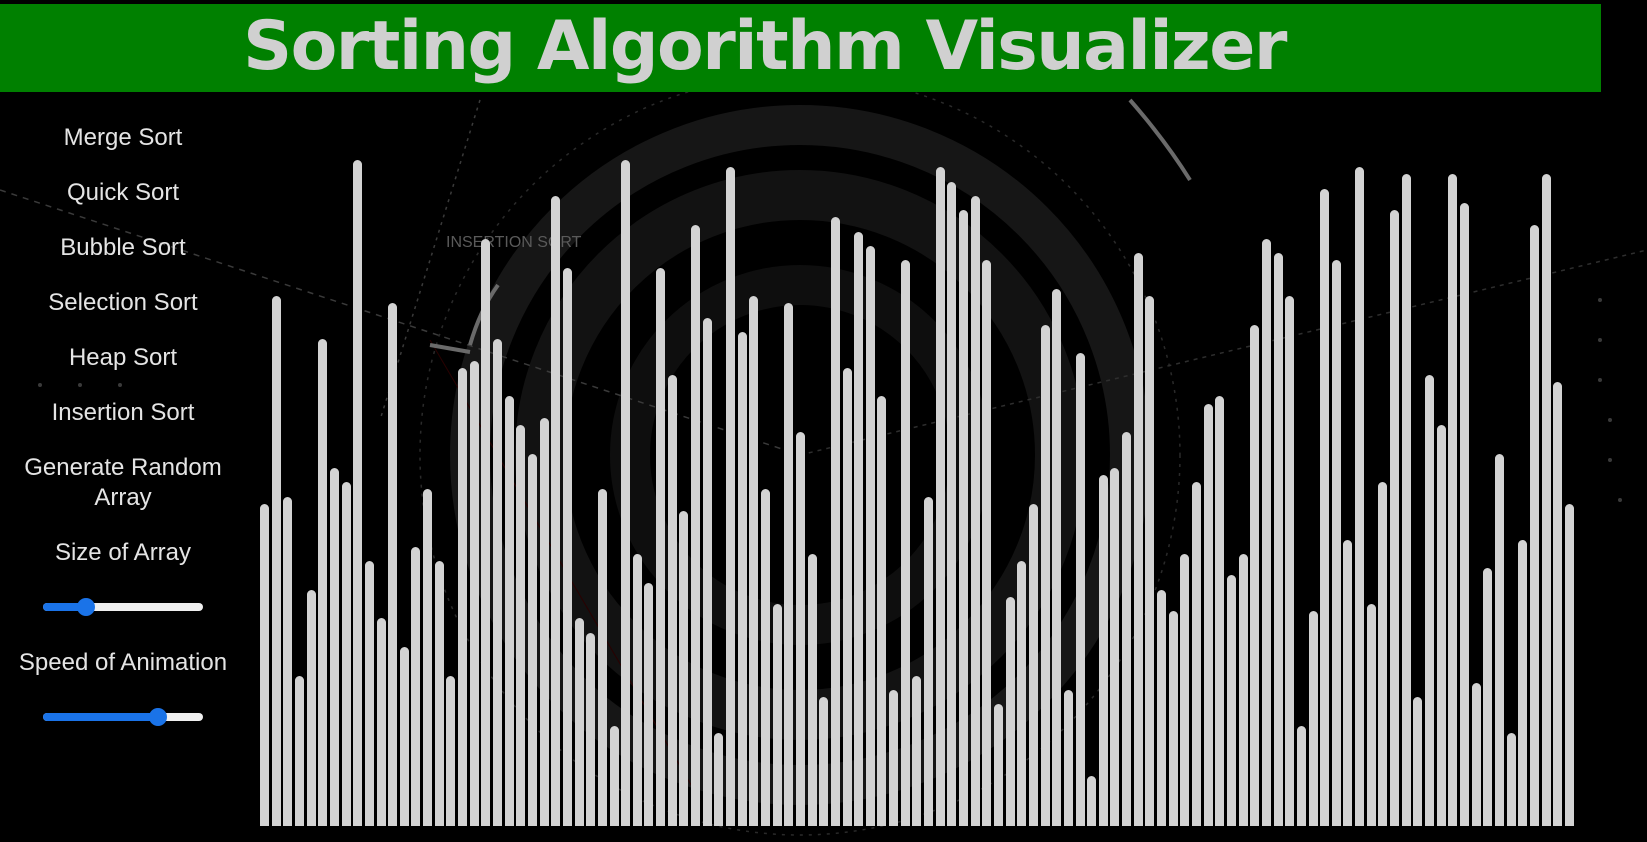 This screenshot has width=1647, height=842. I want to click on size-slider-thumb, so click(86, 607).